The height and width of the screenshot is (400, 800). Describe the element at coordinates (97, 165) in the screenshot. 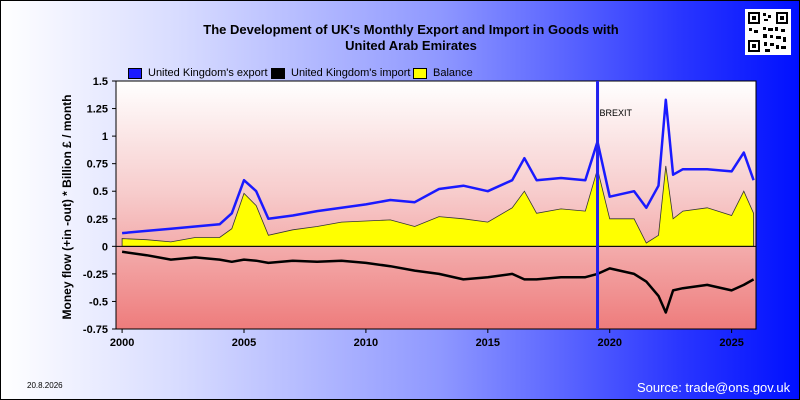

I see `y-tick-label: 0.75` at that location.